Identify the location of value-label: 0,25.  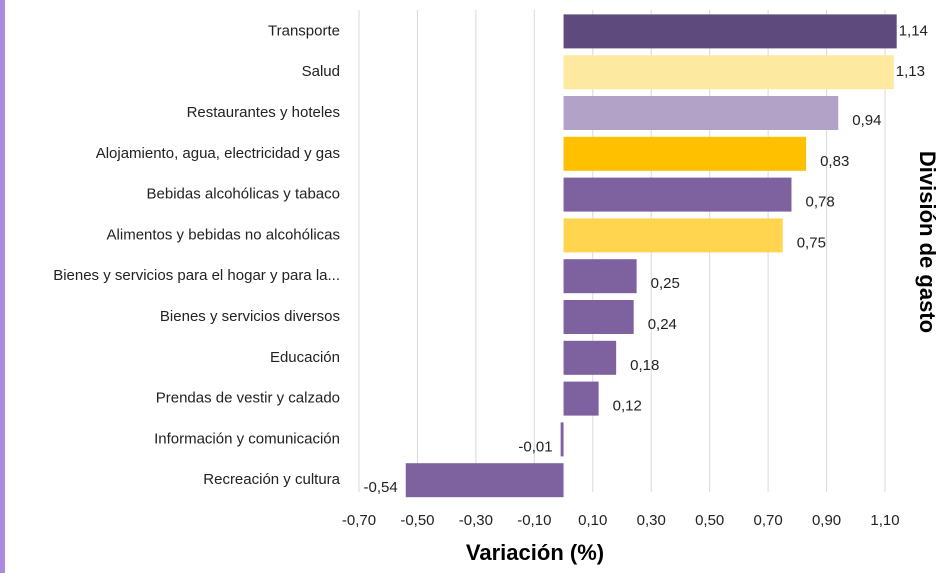
(665, 283).